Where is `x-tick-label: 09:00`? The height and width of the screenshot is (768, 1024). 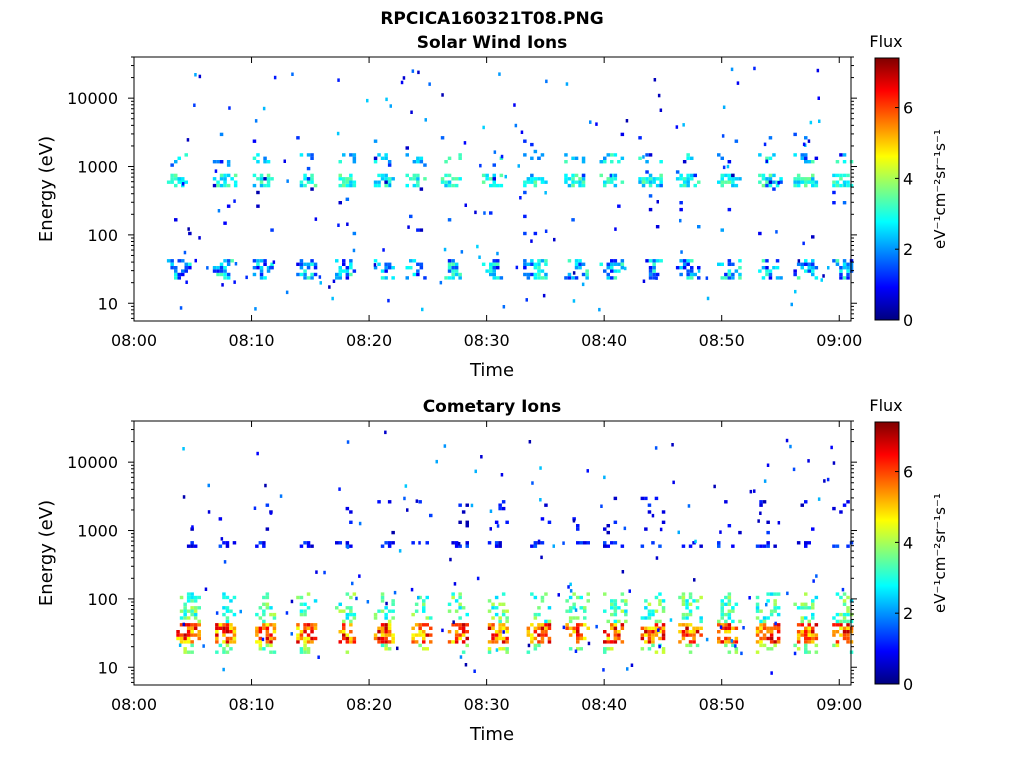
x-tick-label: 09:00 is located at coordinates (839, 704).